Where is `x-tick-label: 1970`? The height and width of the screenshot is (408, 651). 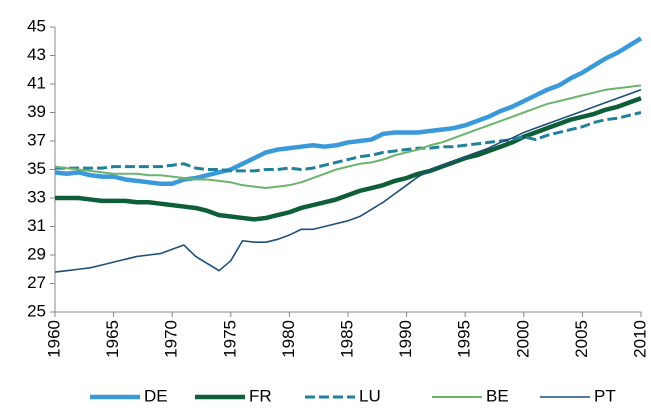
x-tick-label: 1970 is located at coordinates (171, 339).